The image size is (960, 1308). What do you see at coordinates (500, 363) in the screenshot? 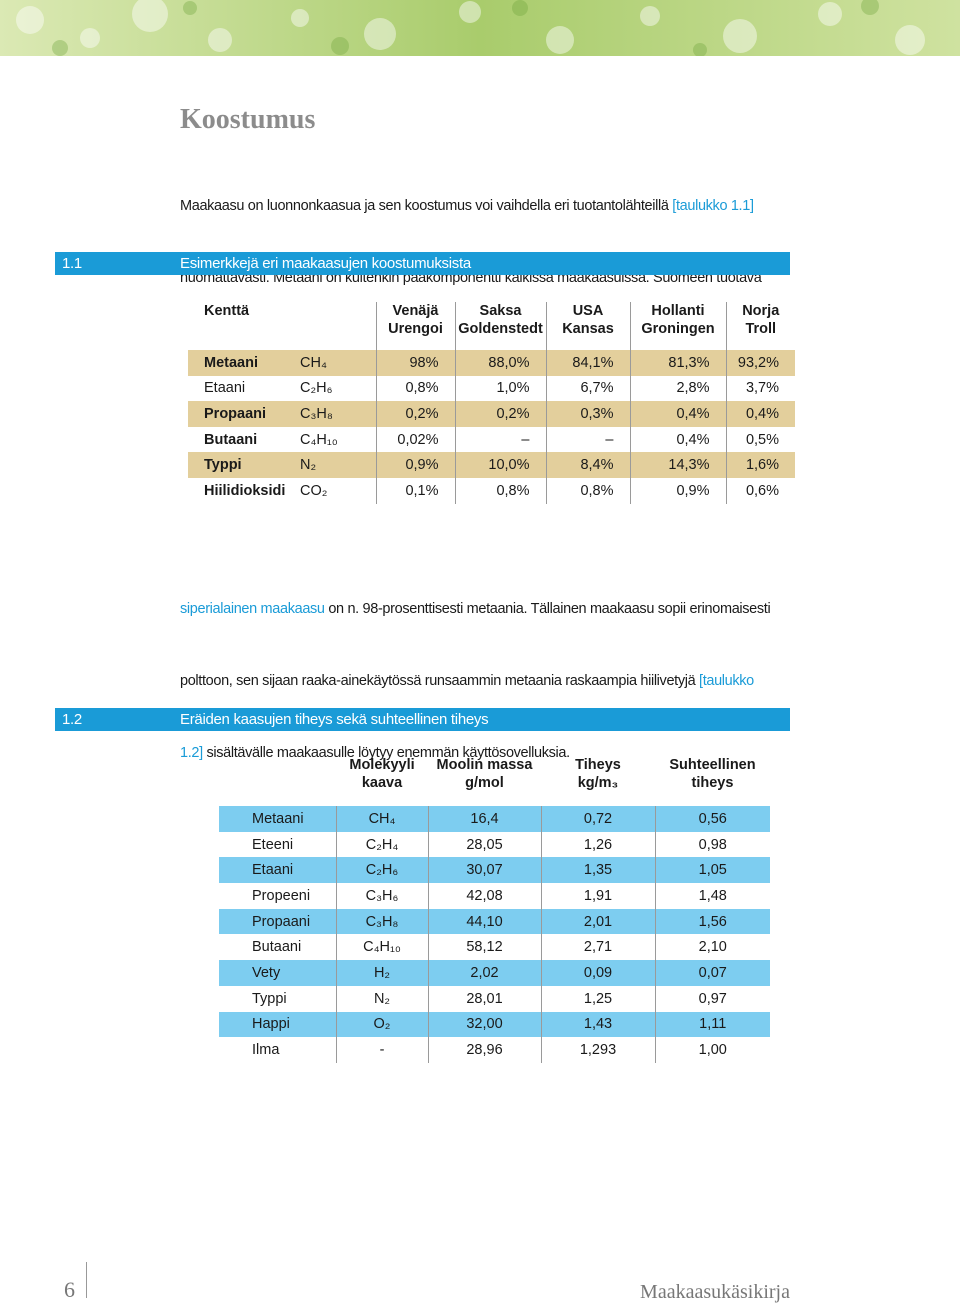
I see `value-cell: 88,0%` at bounding box center [500, 363].